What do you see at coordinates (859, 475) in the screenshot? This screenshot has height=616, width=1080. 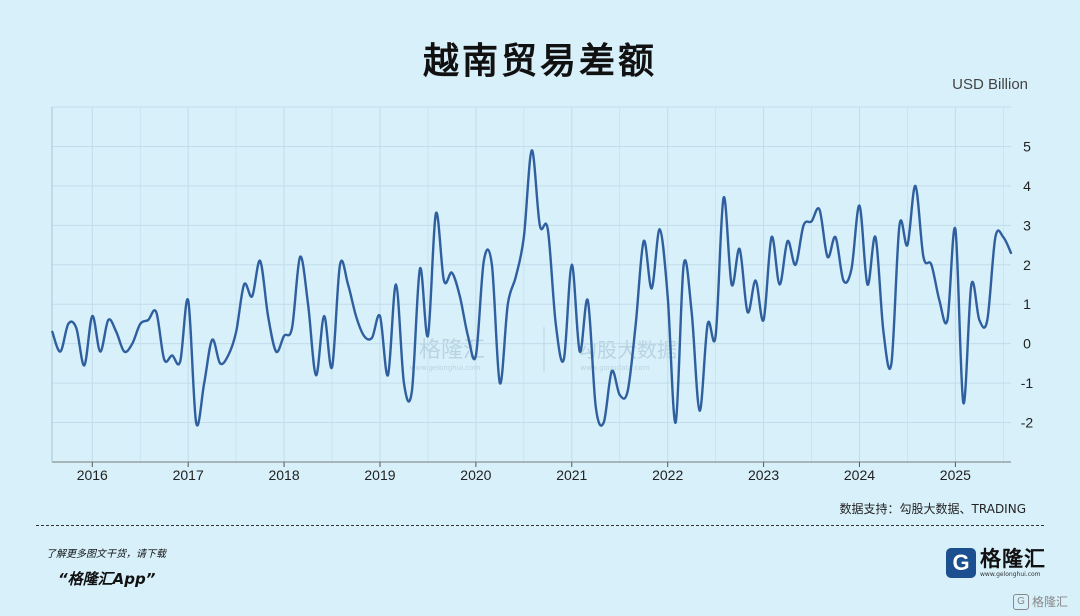 I see `x-tick-label: 2024` at bounding box center [859, 475].